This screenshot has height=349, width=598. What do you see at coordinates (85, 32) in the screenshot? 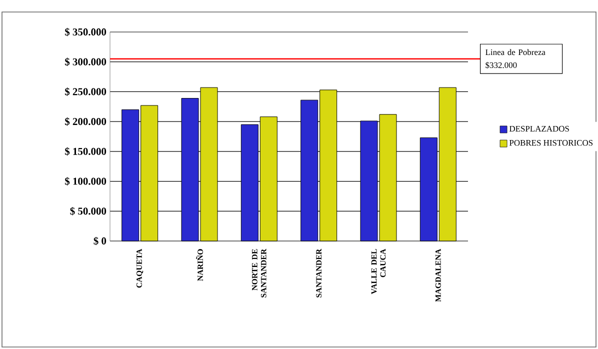
I see `y-tick-label: $ 350.000` at bounding box center [85, 32].